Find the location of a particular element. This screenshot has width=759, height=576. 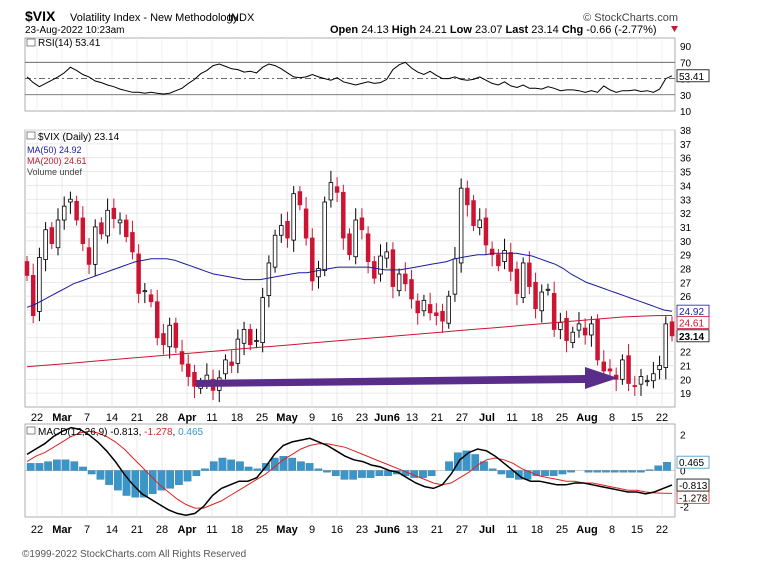

macd-value-box is located at coordinates (693, 462).